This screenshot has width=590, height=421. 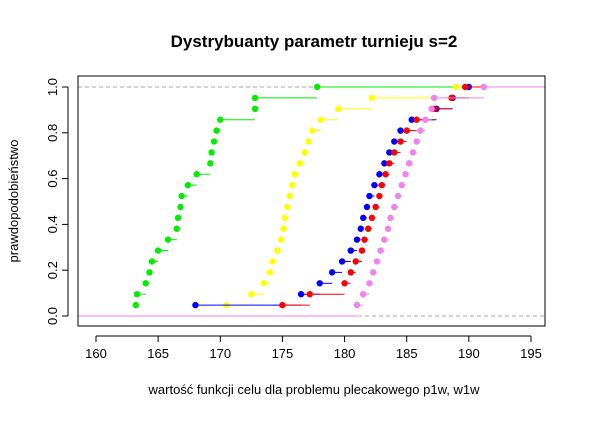 What do you see at coordinates (345, 353) in the screenshot?
I see `x-tick-label: 180` at bounding box center [345, 353].